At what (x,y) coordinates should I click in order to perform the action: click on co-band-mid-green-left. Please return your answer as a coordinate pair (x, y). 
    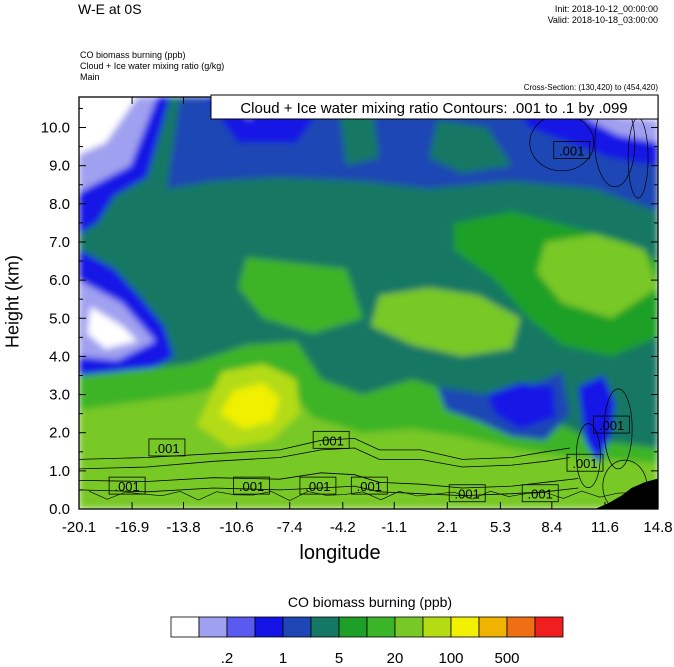
    Looking at the image, I should click on (300, 295).